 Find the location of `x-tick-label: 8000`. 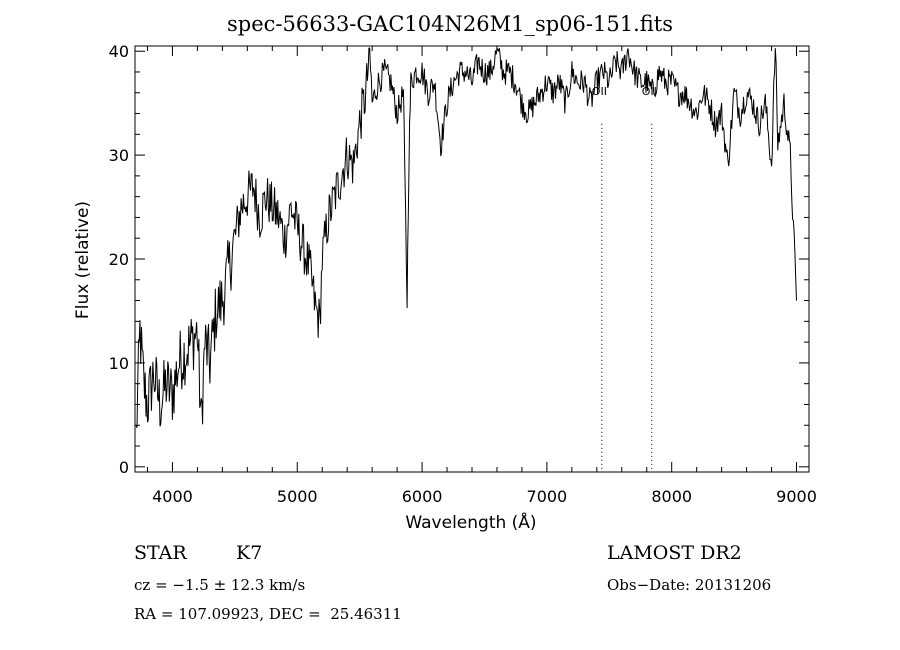

x-tick-label: 8000 is located at coordinates (671, 496).